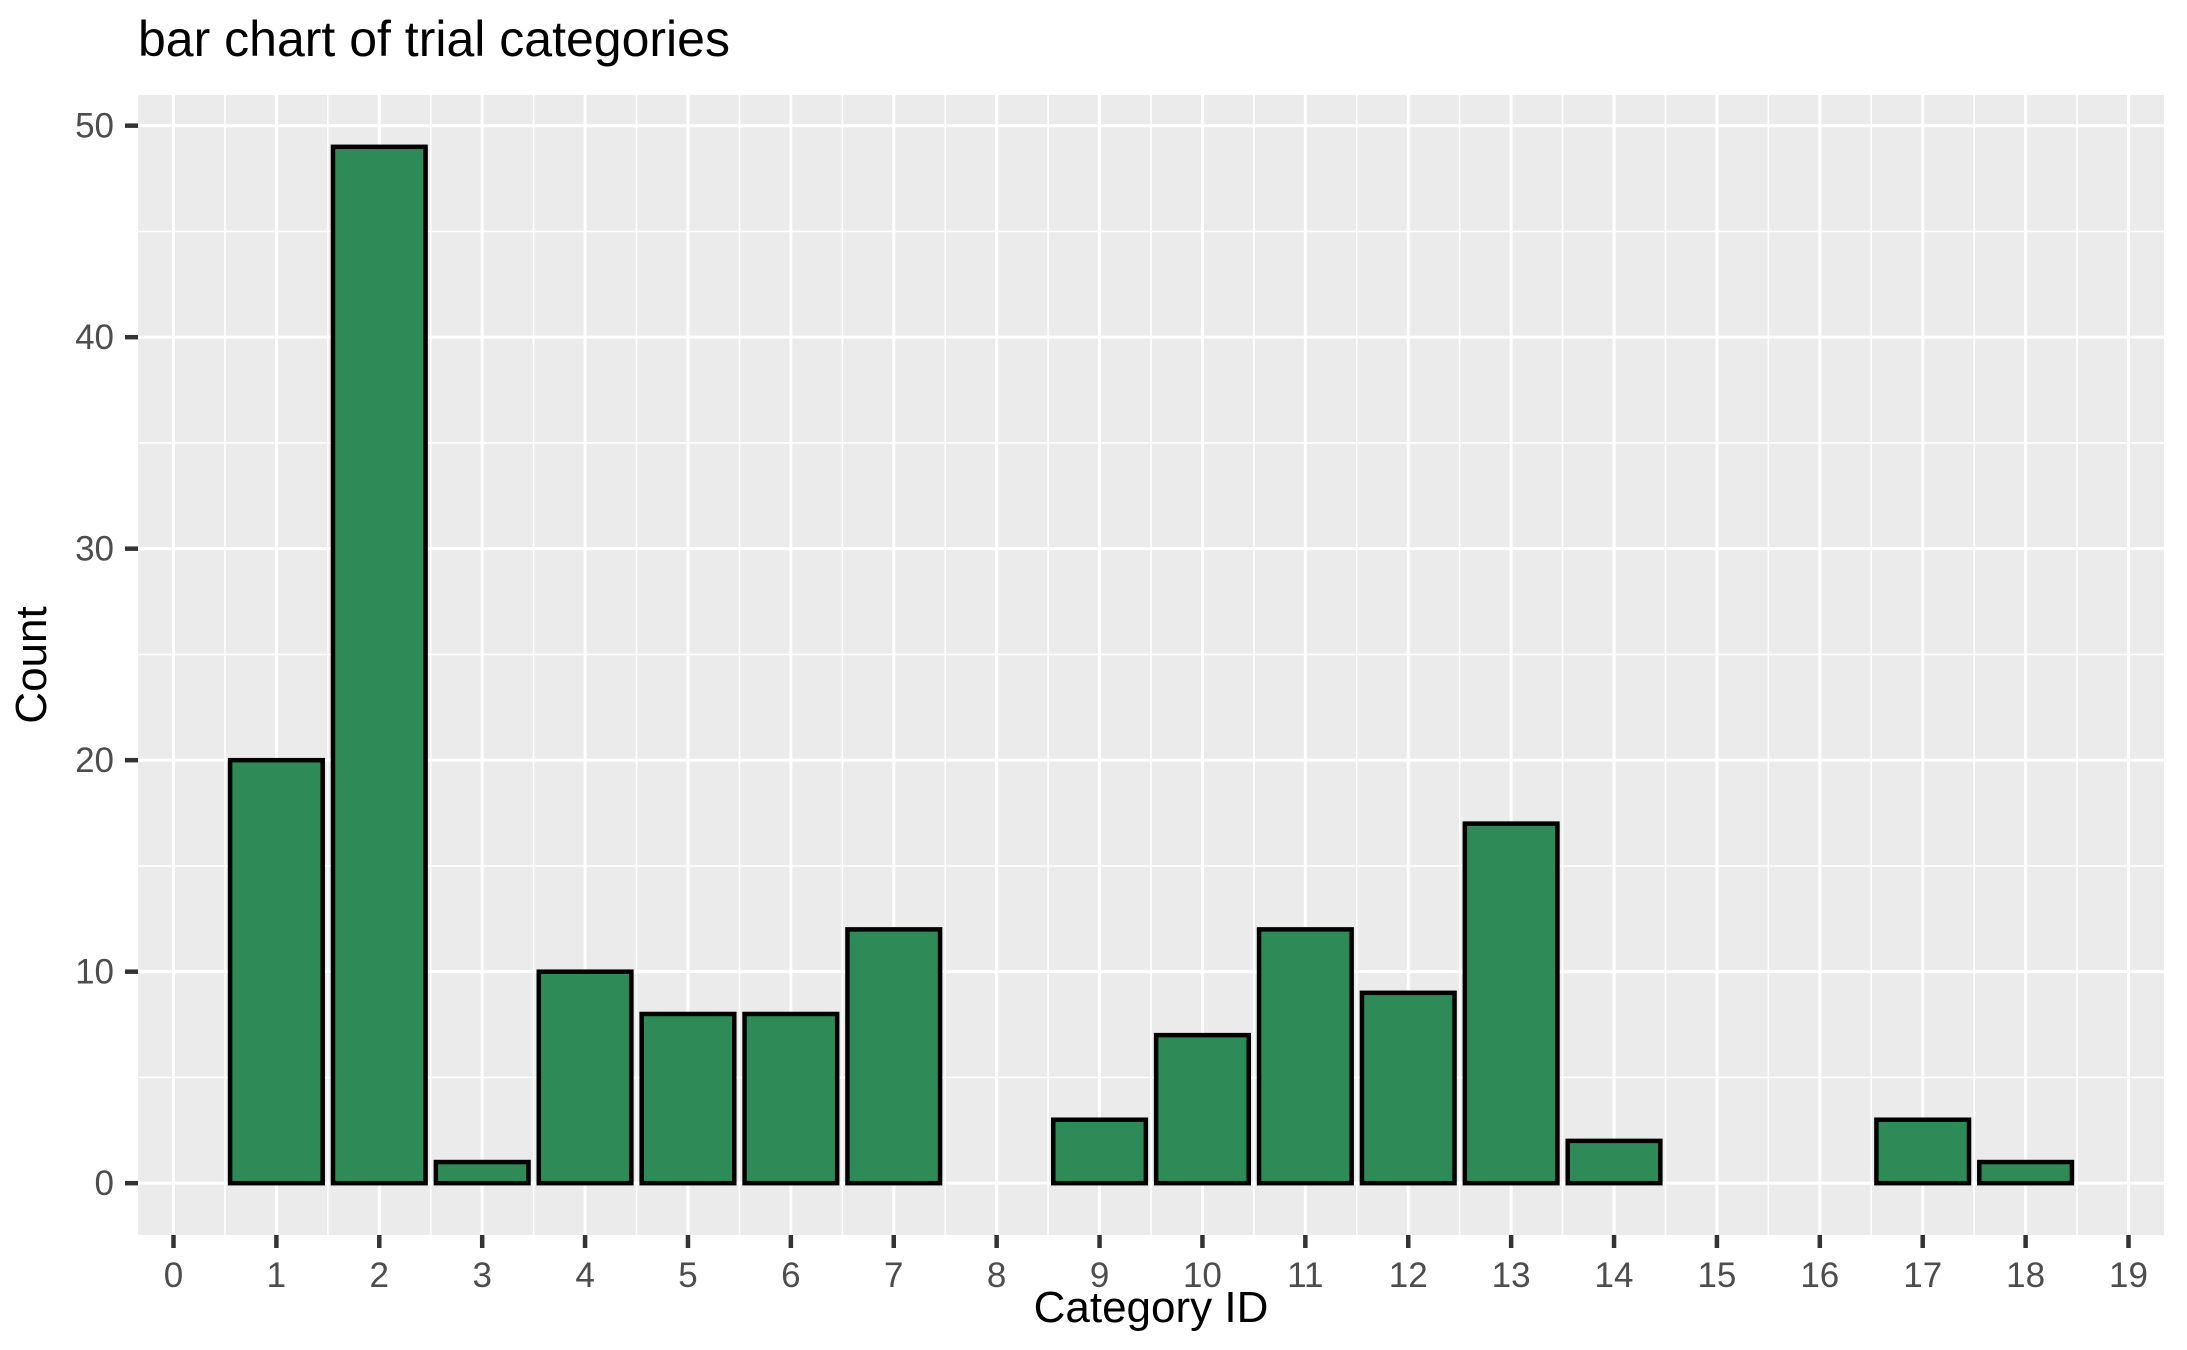  Describe the element at coordinates (1716, 1275) in the screenshot. I see `x-tick-label-15: 15` at that location.